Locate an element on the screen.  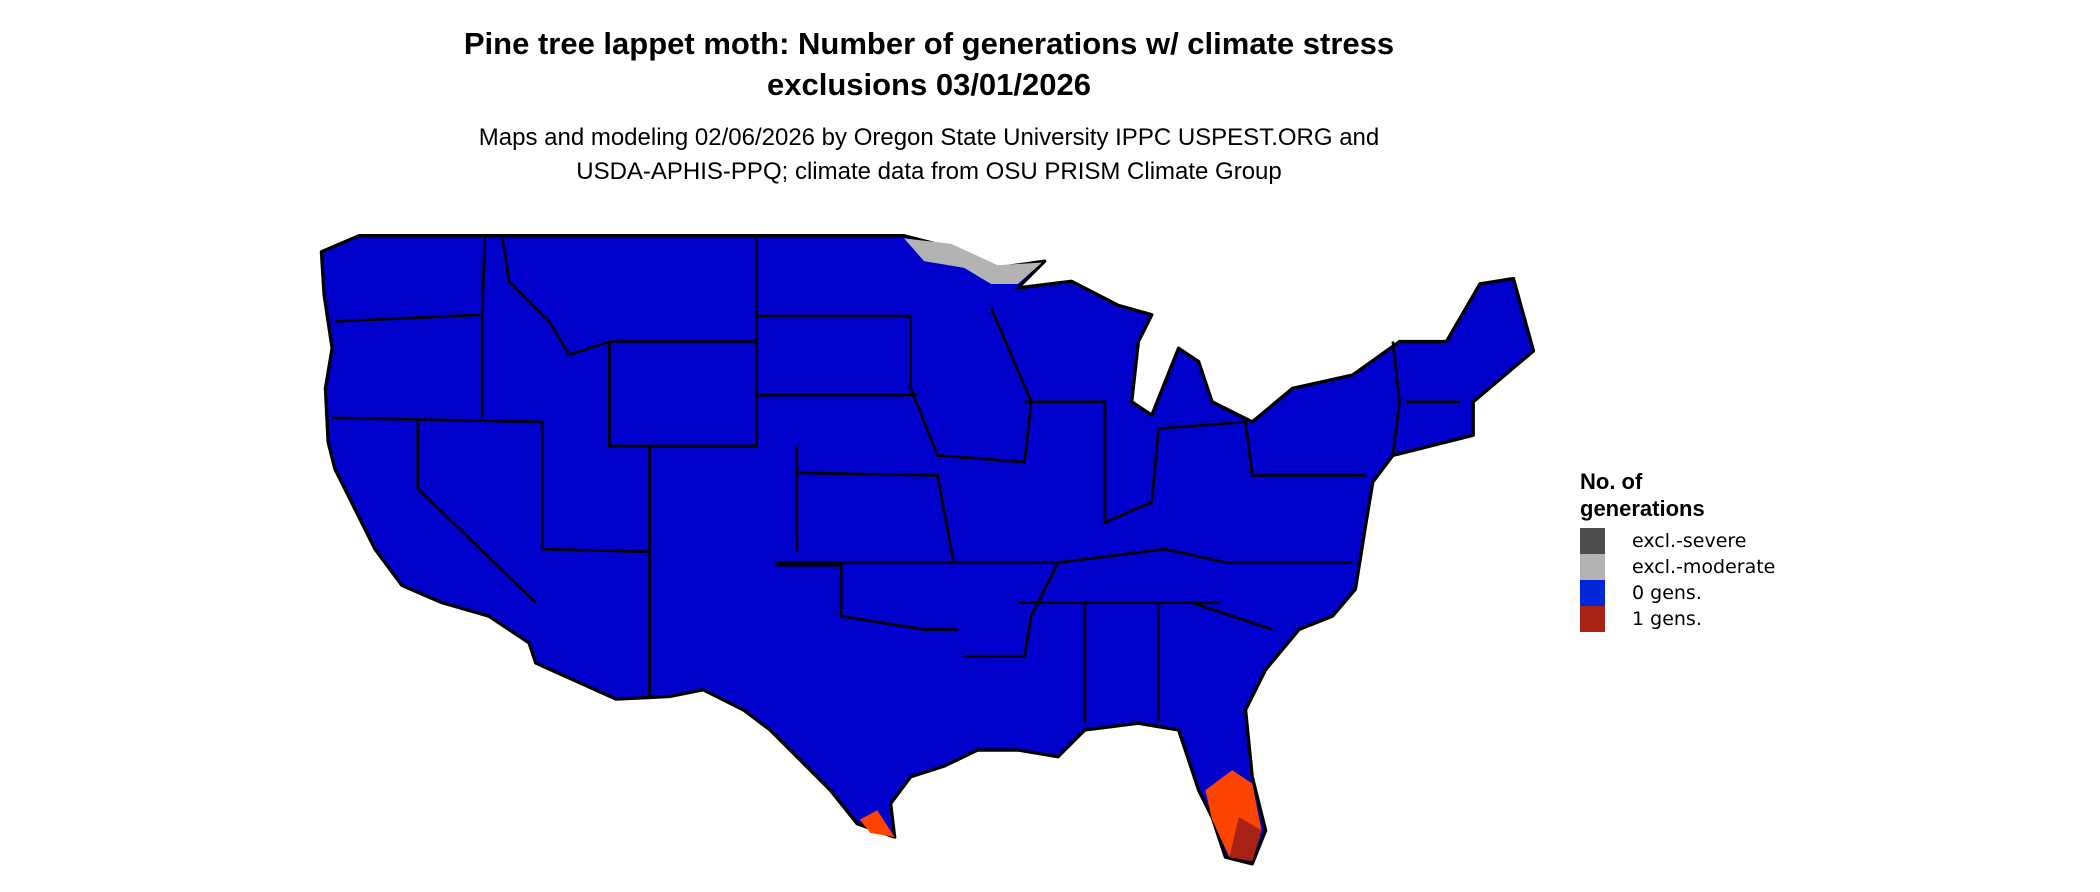
legend-label: excl.-moderate is located at coordinates (1704, 567).